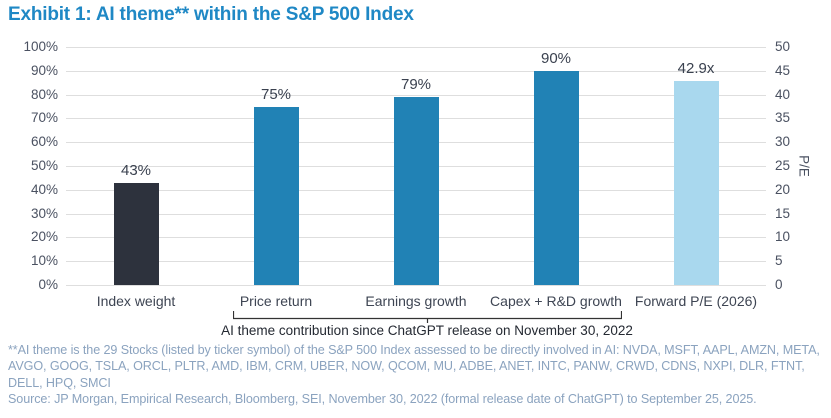  Describe the element at coordinates (783, 189) in the screenshot. I see `right-axis-tick: 20` at that location.